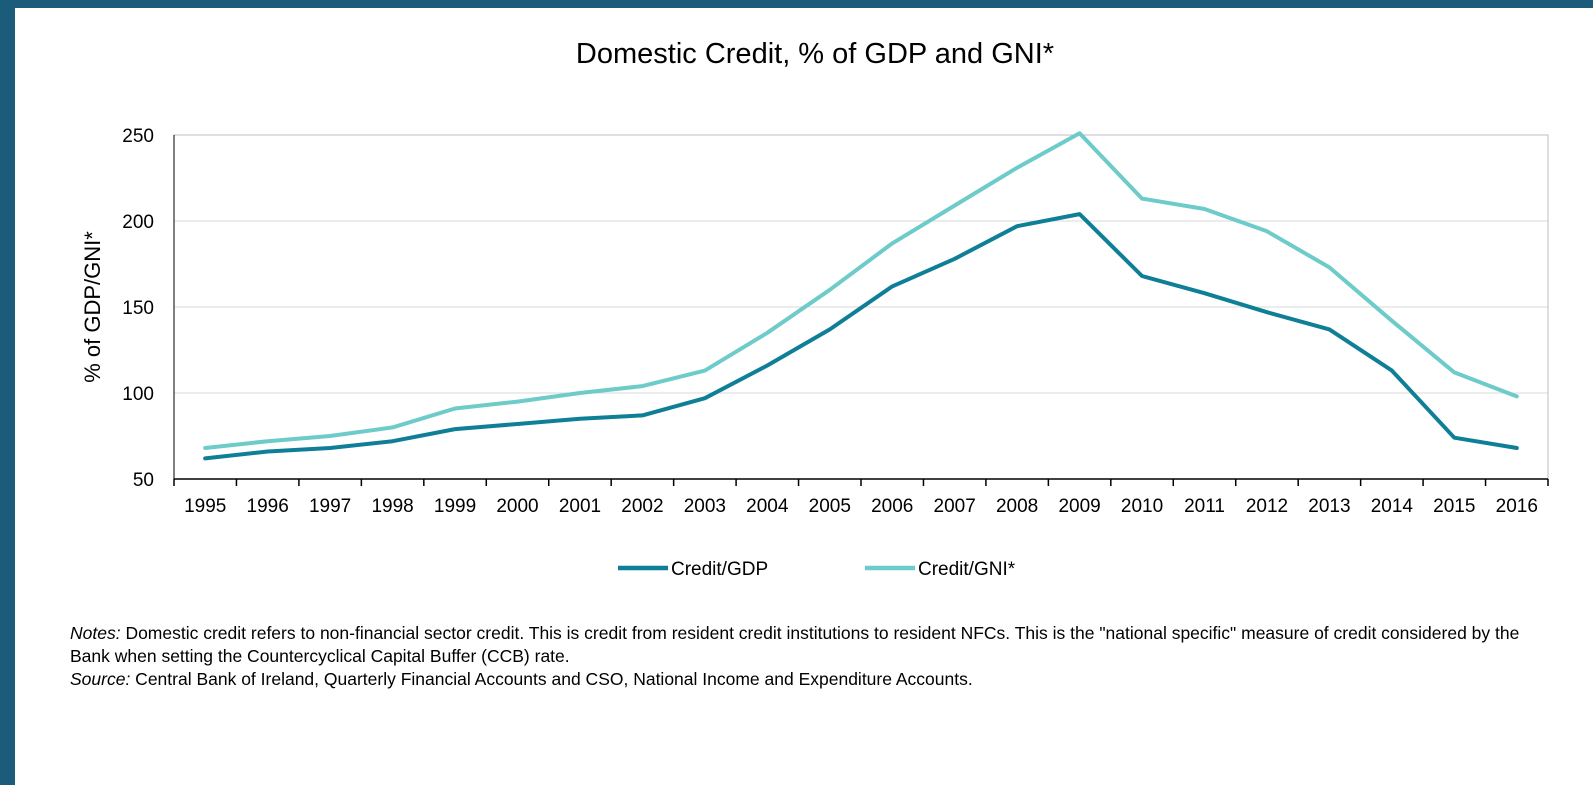 Image resolution: width=1593 pixels, height=785 pixels. I want to click on x-tick-label: 1997, so click(330, 506).